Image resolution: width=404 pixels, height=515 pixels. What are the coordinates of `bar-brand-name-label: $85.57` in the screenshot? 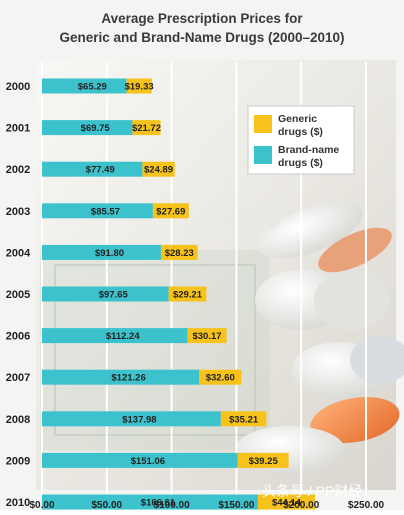 It's located at (105, 211).